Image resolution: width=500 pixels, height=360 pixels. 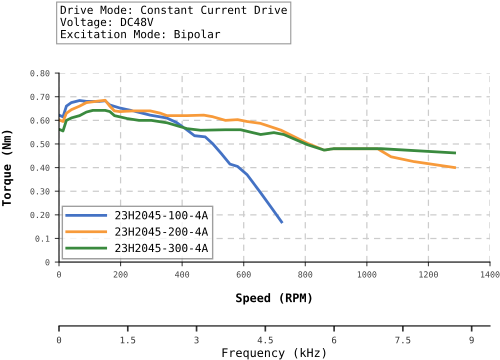 What do you see at coordinates (243, 274) in the screenshot?
I see `x-tick-label: 600` at bounding box center [243, 274].